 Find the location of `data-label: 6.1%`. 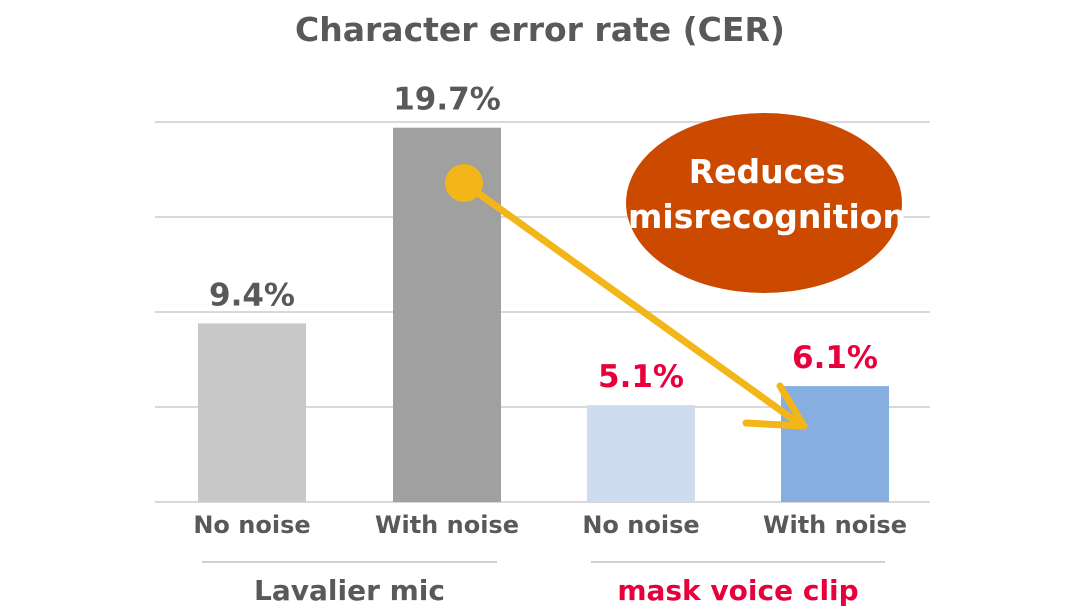

data-label: 6.1% is located at coordinates (835, 358).